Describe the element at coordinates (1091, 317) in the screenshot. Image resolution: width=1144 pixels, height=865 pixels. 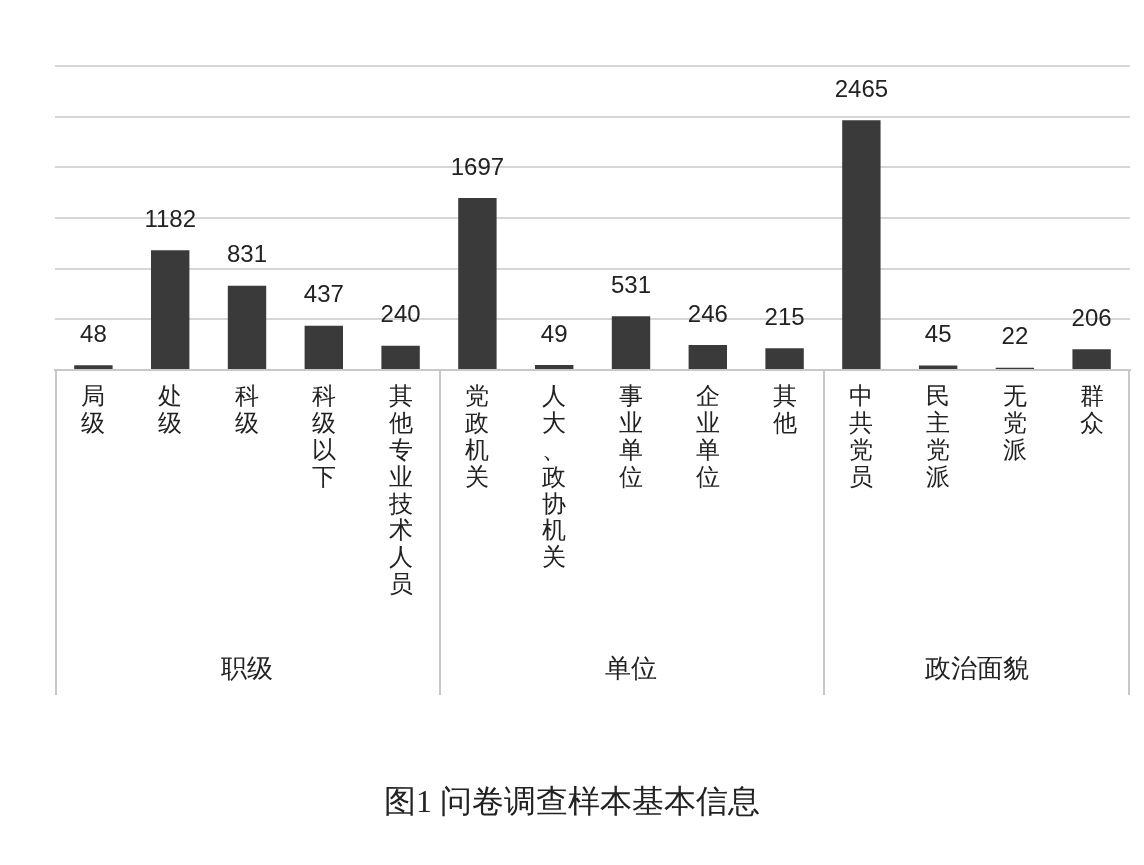
I see `data-label: 206` at that location.